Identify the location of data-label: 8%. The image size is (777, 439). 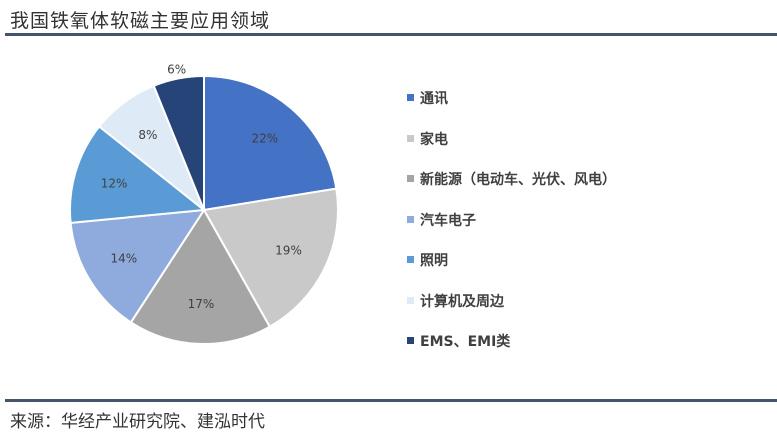
(147, 135).